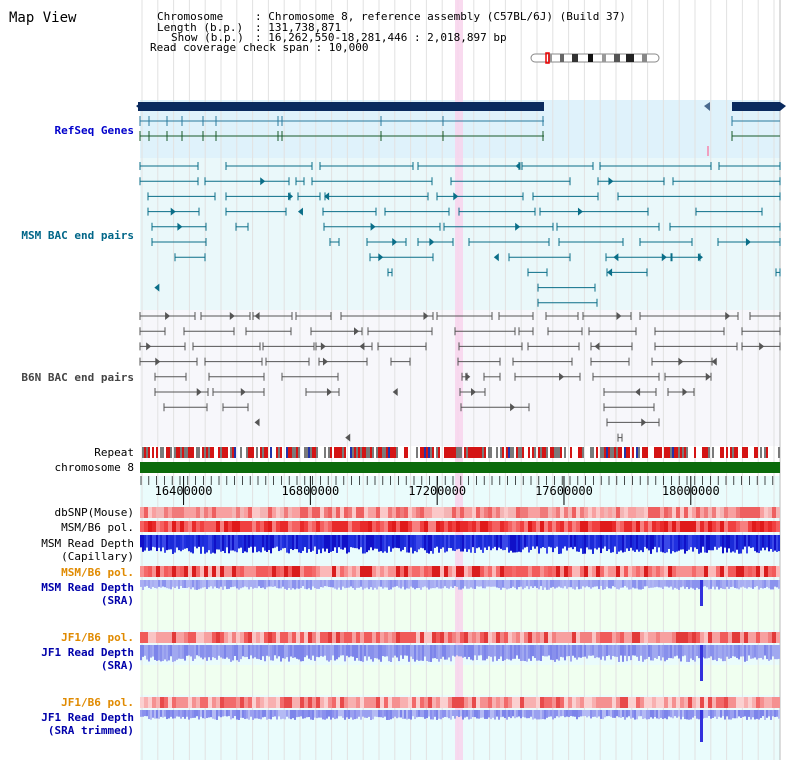 The width and height of the screenshot is (800, 760). I want to click on track-label-jf1-read-depth-trimmed: JF1 Read Depth (SRA trimmed), so click(87, 724).